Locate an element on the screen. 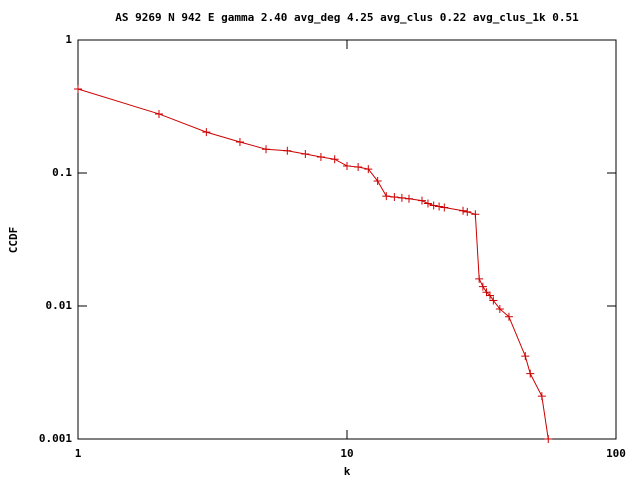 Image resolution: width=640 pixels, height=480 pixels. y-tick-label: 0.1 is located at coordinates (62, 172).